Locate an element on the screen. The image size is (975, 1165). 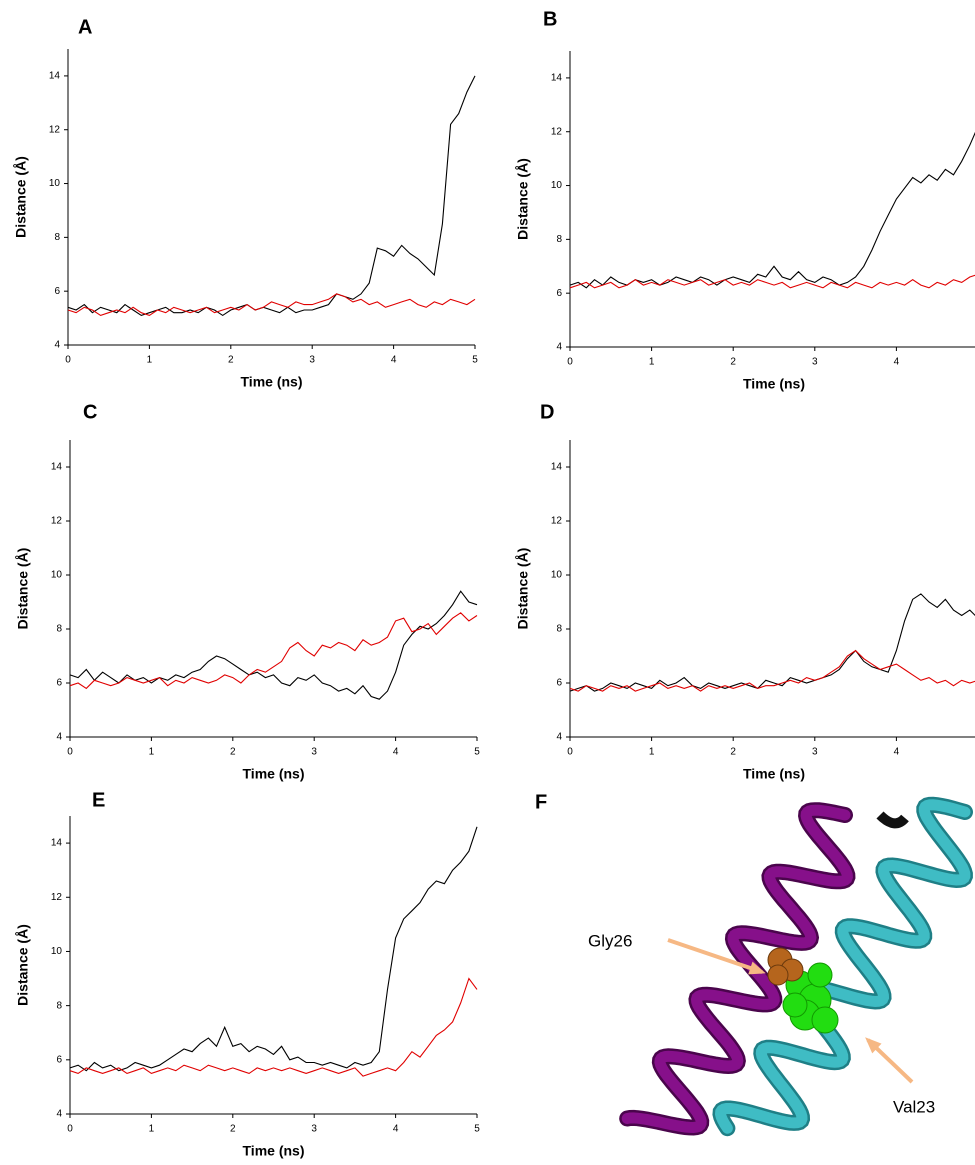
panel-label: E is located at coordinates (98, 800).